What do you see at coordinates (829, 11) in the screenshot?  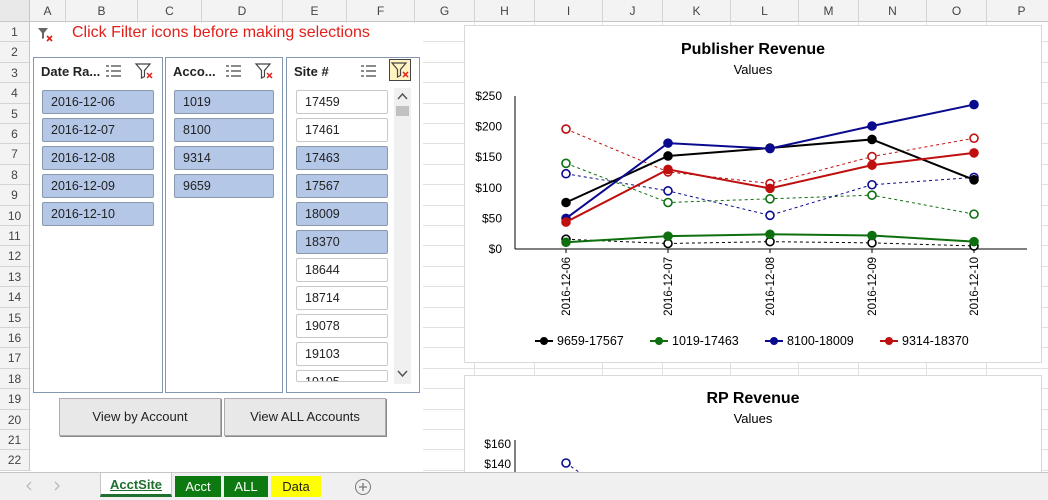 I see `column-header: M` at bounding box center [829, 11].